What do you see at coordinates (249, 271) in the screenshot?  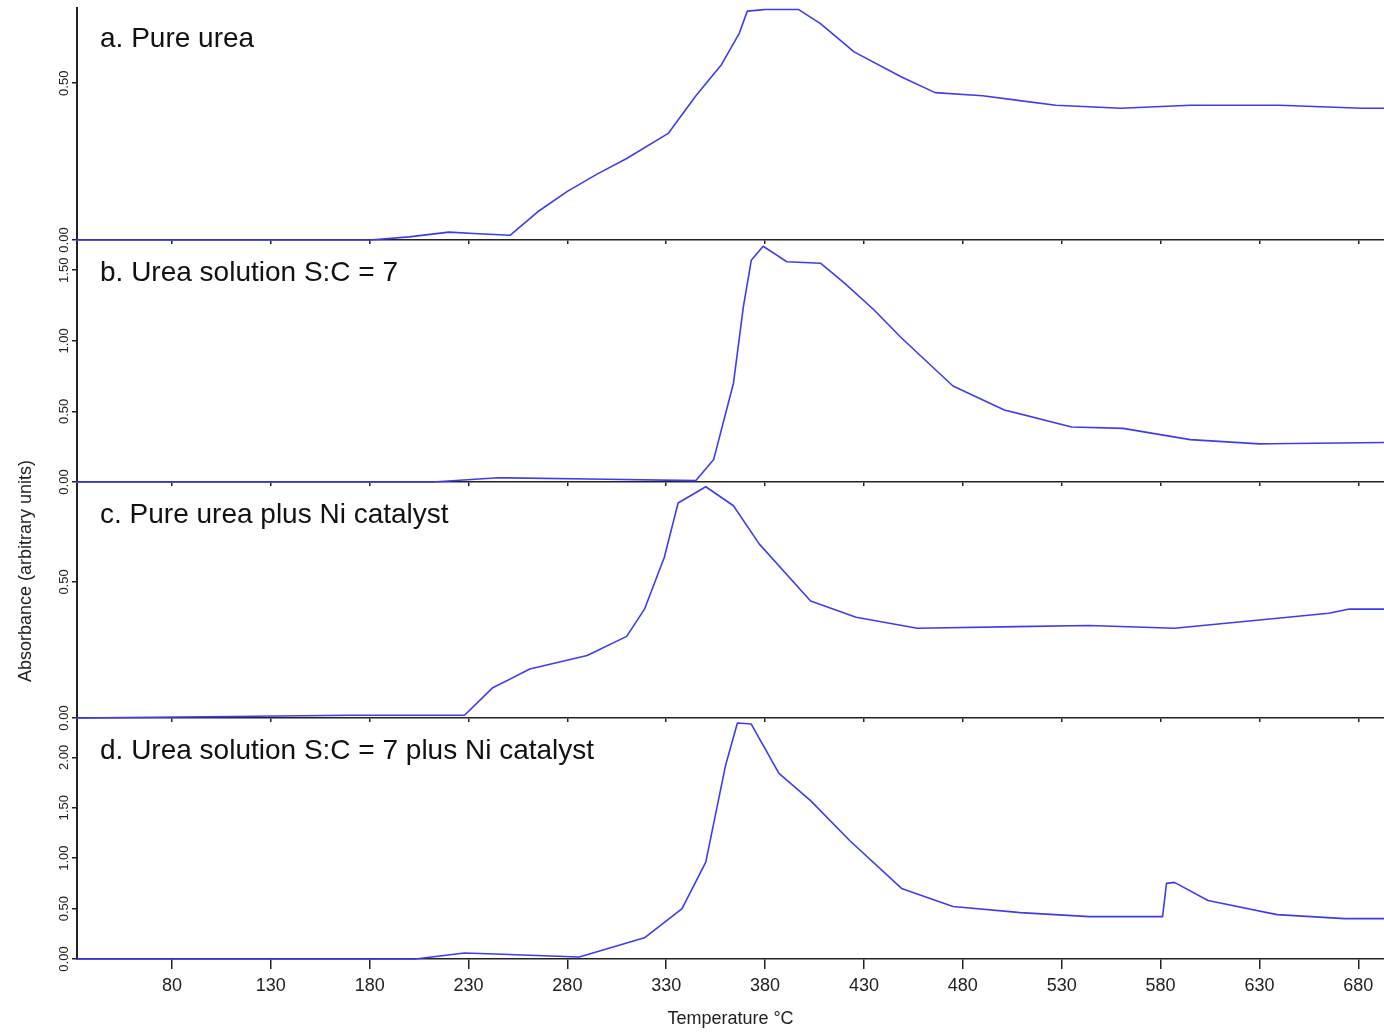 I see `text: b. Urea solution S:C = 7` at bounding box center [249, 271].